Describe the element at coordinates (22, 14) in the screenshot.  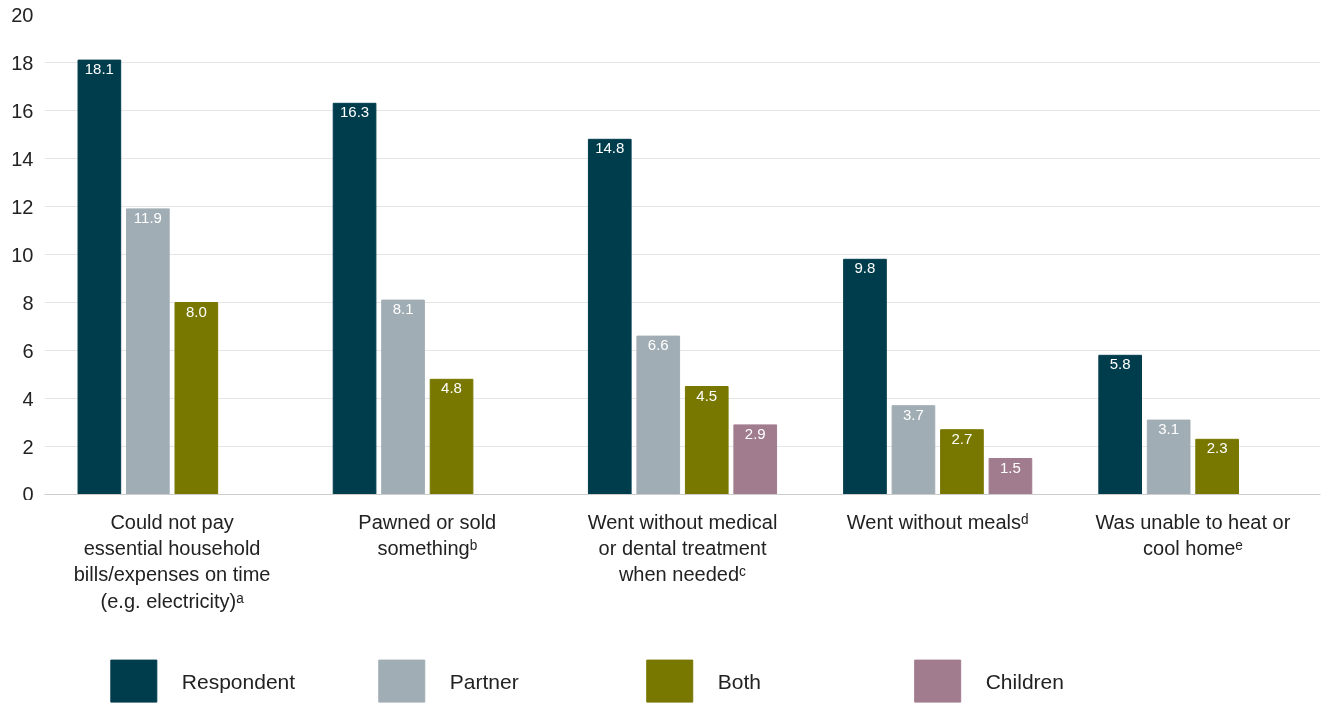
I see `y-tick-label: 20` at that location.